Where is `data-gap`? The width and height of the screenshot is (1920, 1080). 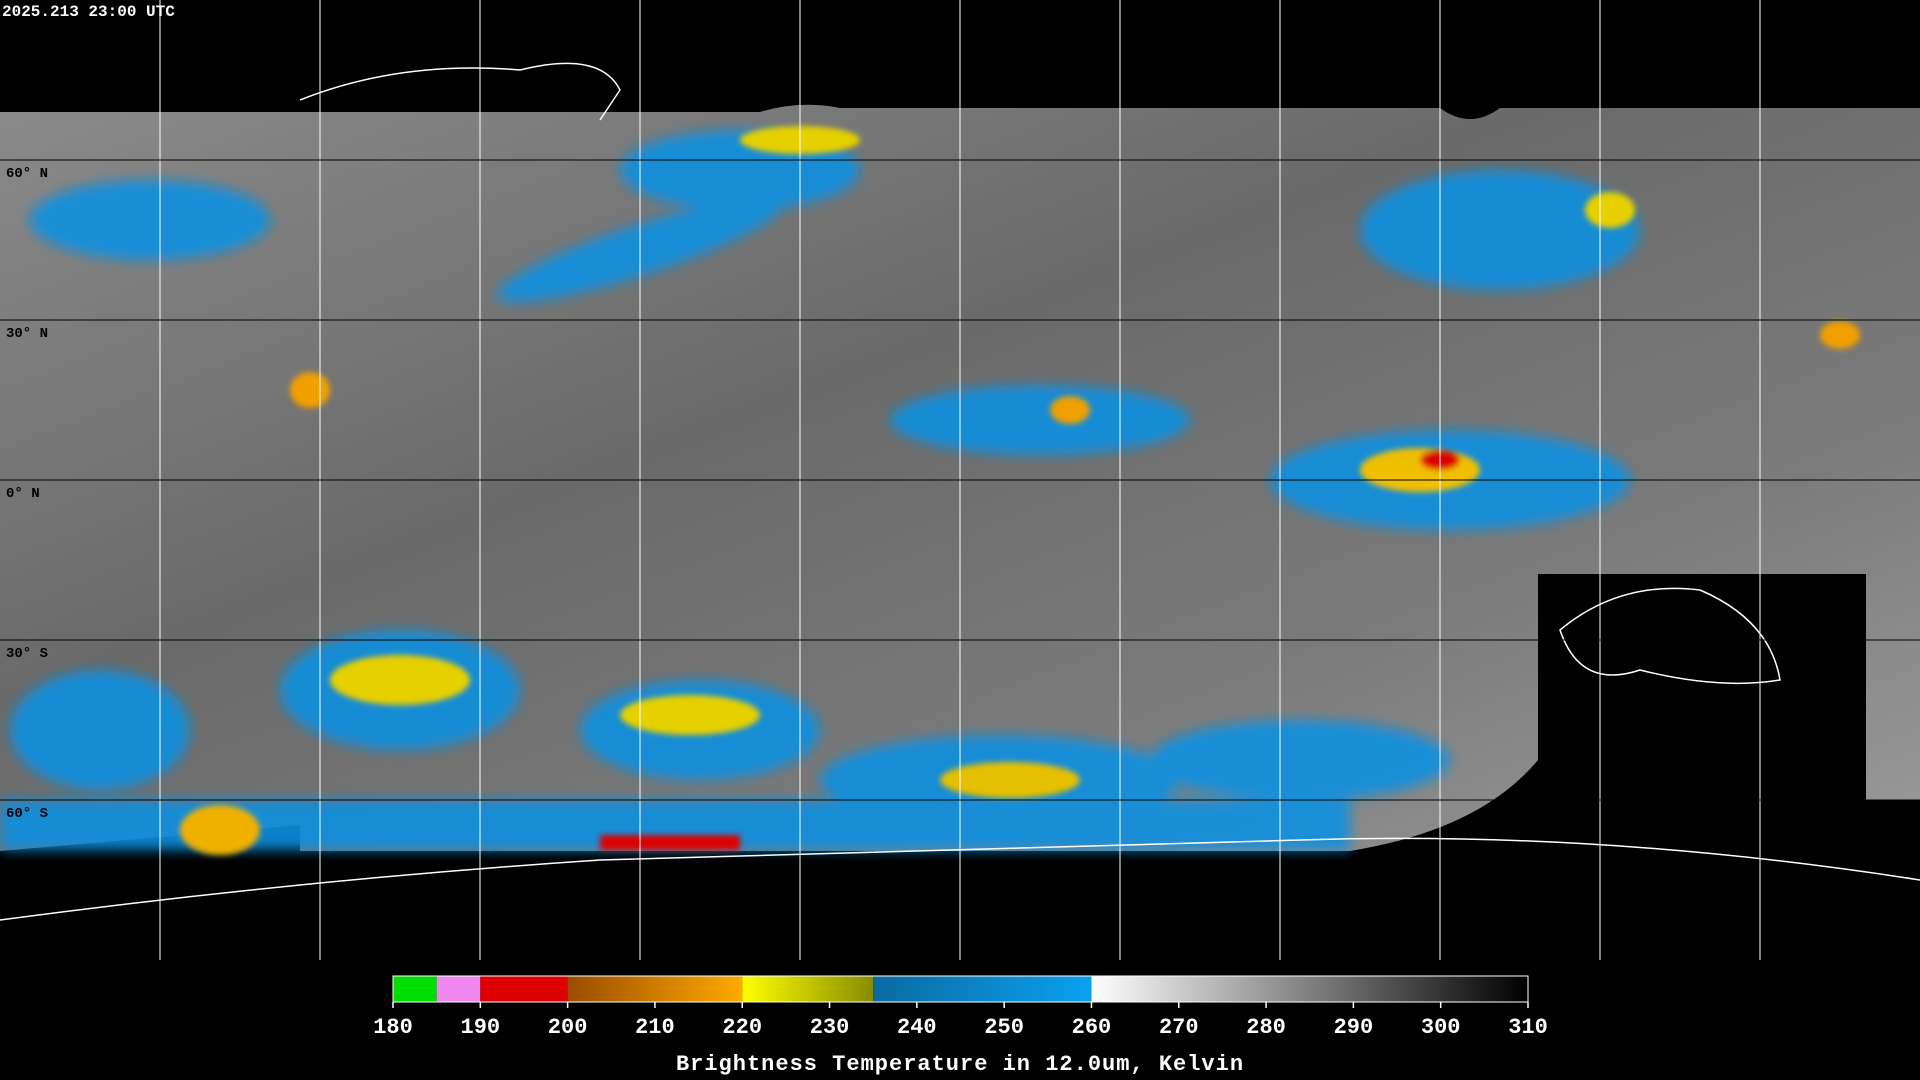 data-gap is located at coordinates (1702, 687).